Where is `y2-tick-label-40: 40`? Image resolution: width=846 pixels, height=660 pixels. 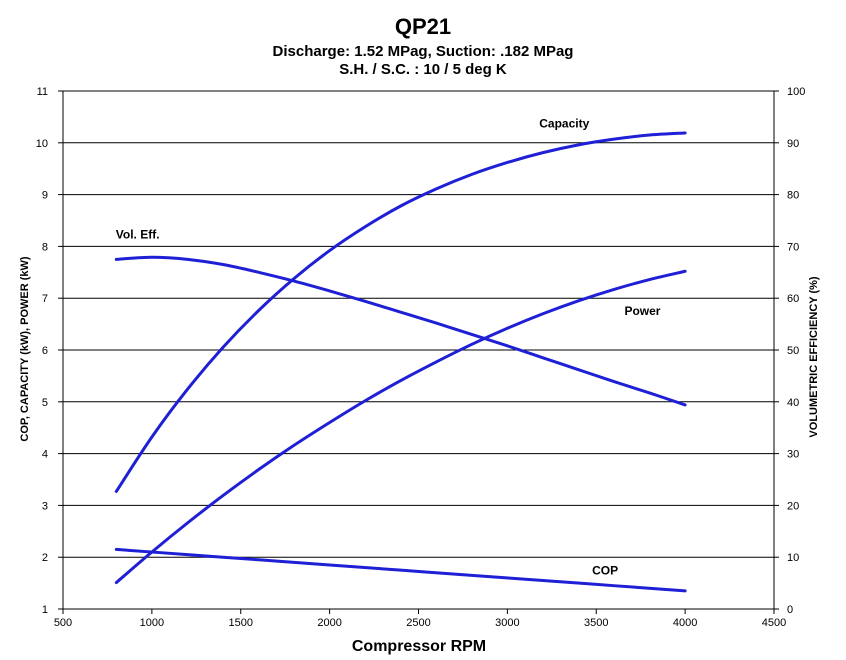 y2-tick-label-40: 40 is located at coordinates (793, 403).